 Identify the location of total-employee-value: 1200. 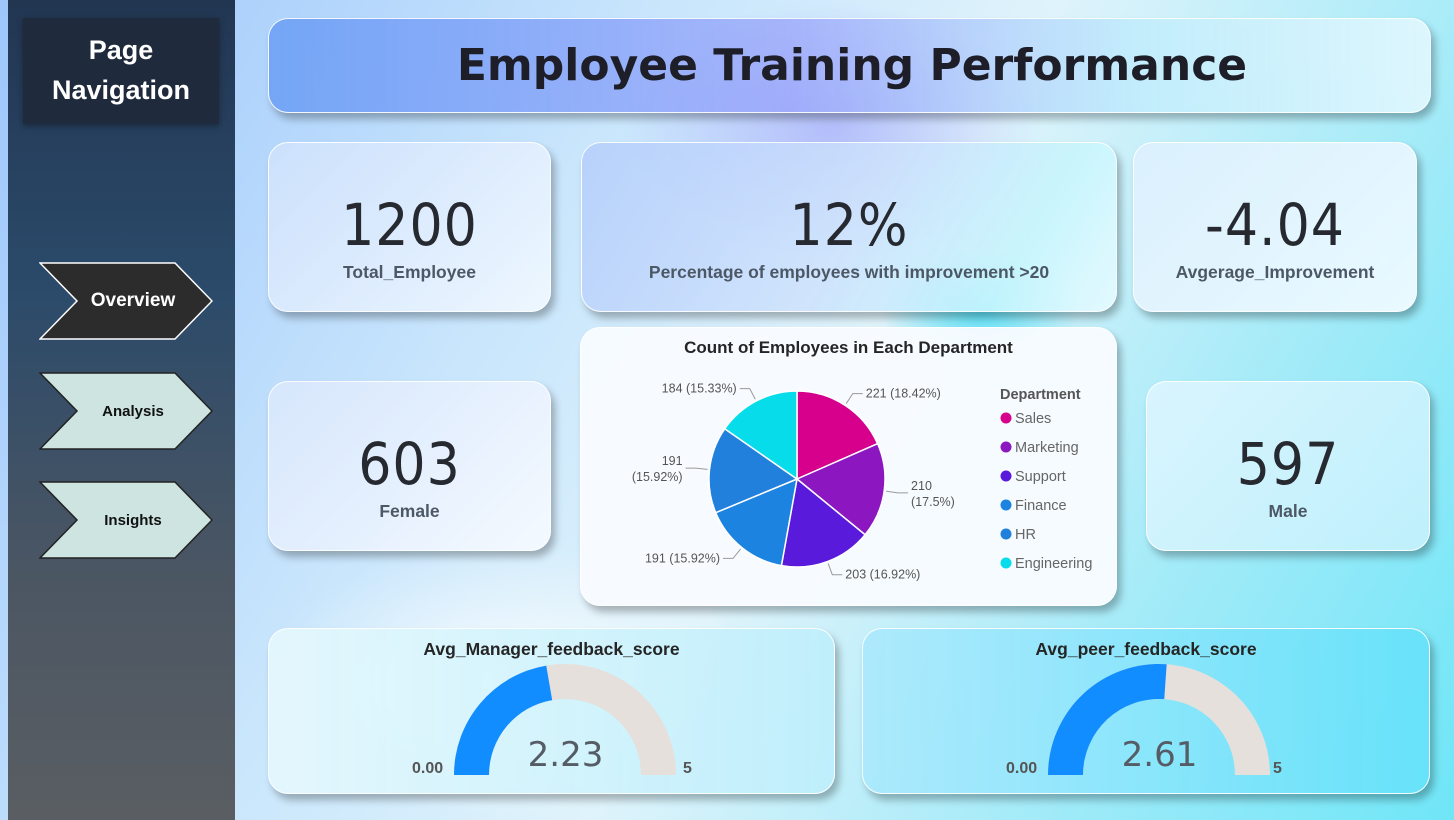
(409, 225).